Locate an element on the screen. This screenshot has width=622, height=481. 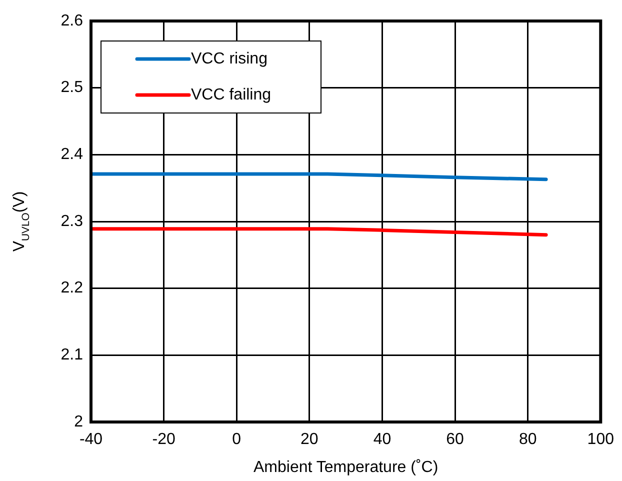
y-tick-label: 2.6 is located at coordinates (72, 21).